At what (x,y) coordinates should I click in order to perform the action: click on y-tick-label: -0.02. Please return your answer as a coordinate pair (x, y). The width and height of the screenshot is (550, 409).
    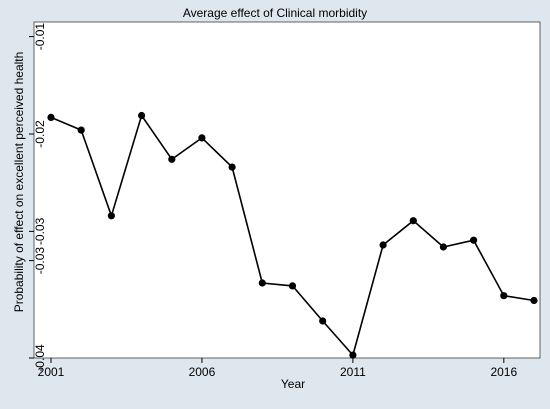
    Looking at the image, I should click on (40, 134).